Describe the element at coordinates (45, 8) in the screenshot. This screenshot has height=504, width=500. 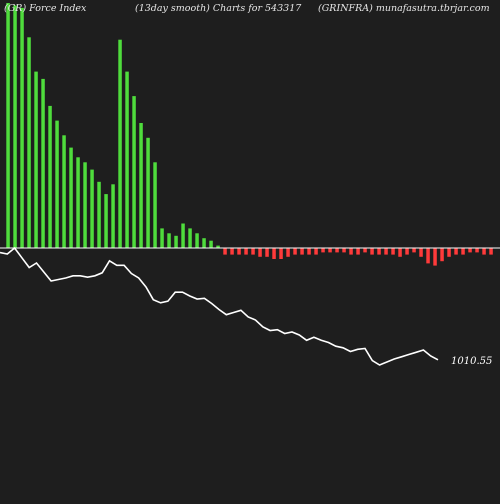
I see `chart-title-left: (GR) Force Index` at that location.